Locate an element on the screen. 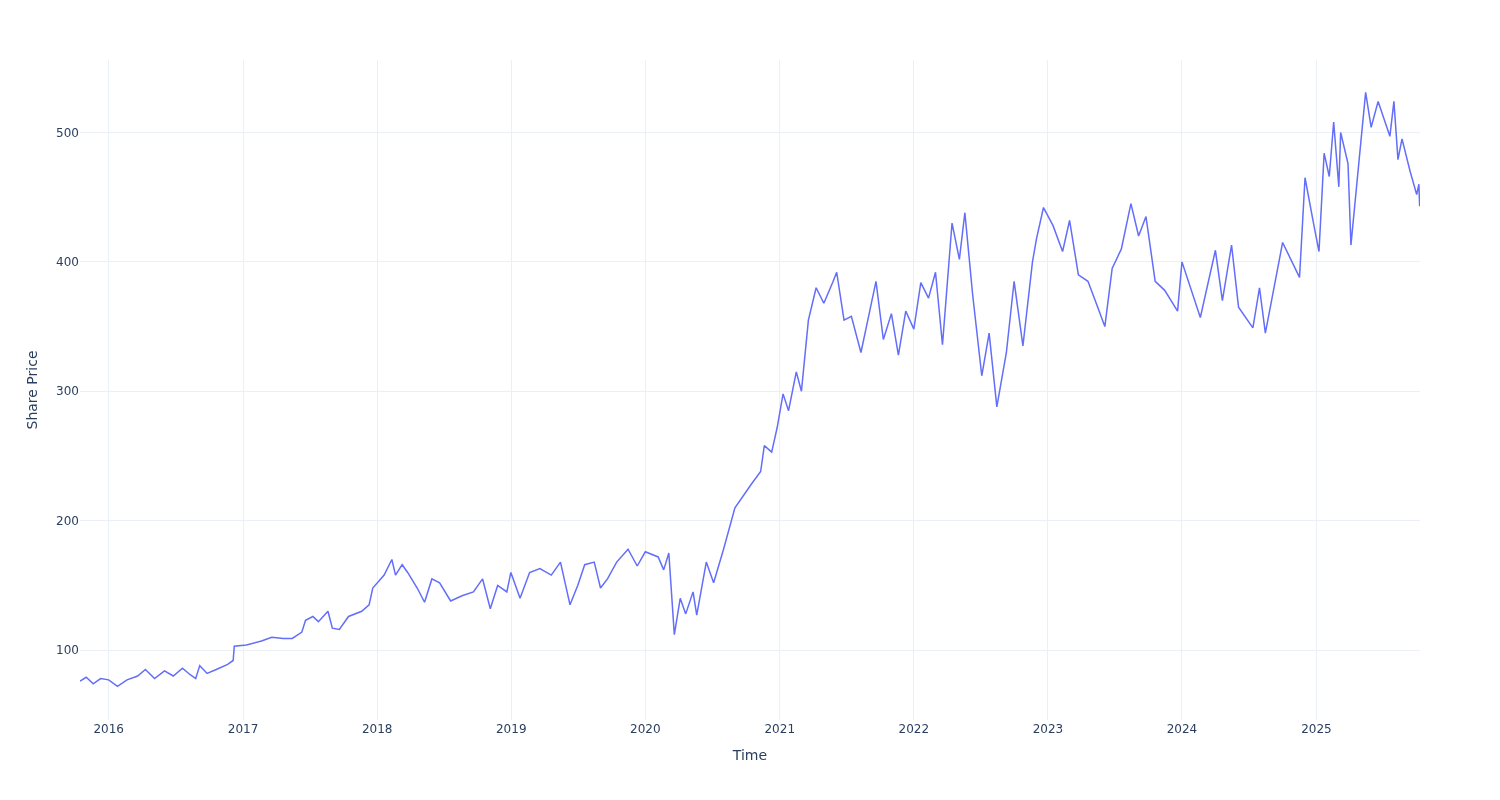 This screenshot has width=1500, height=800. x-tick-label: 2023 is located at coordinates (1048, 729).